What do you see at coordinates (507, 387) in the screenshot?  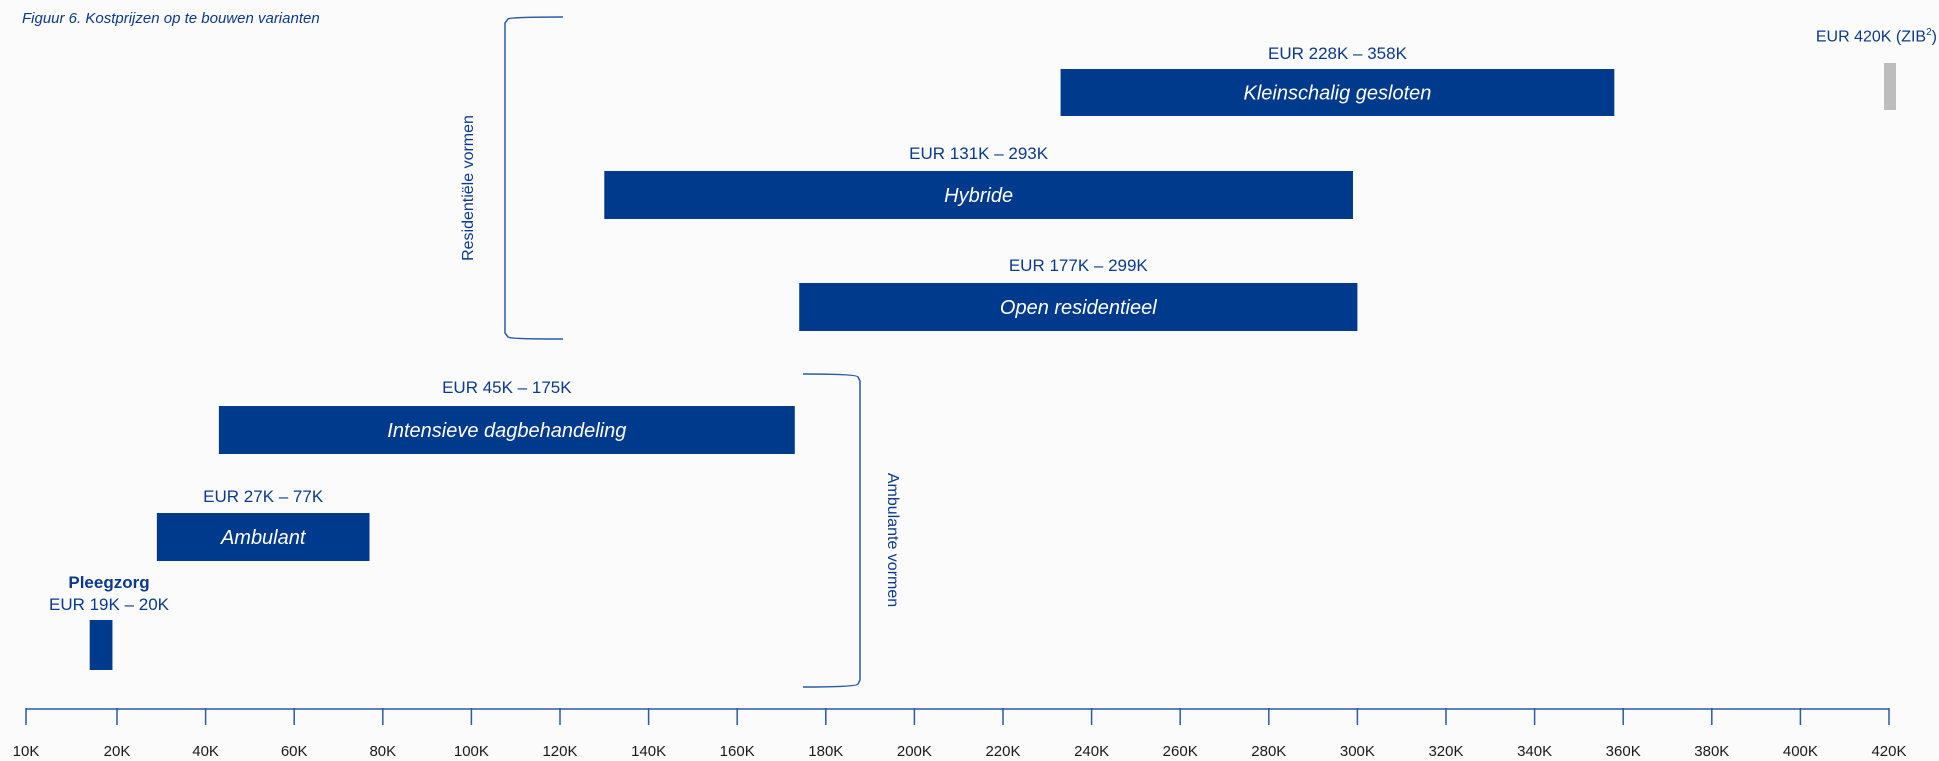 I see `bar-range-label: EUR 45K – 175K` at bounding box center [507, 387].